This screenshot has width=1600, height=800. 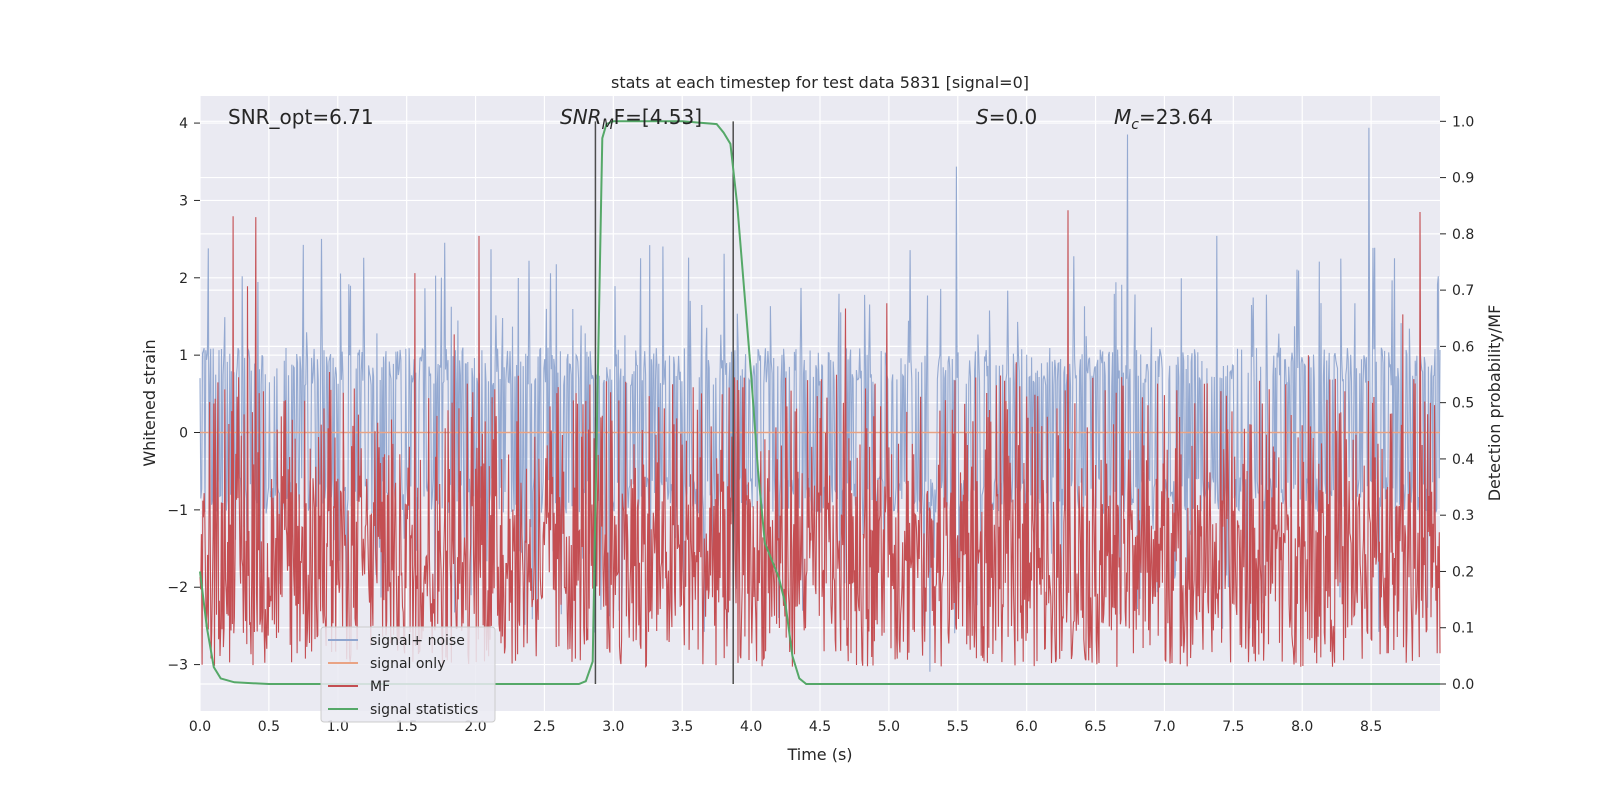 What do you see at coordinates (751, 727) in the screenshot?
I see `x-tick-label: 4.0` at bounding box center [751, 727].